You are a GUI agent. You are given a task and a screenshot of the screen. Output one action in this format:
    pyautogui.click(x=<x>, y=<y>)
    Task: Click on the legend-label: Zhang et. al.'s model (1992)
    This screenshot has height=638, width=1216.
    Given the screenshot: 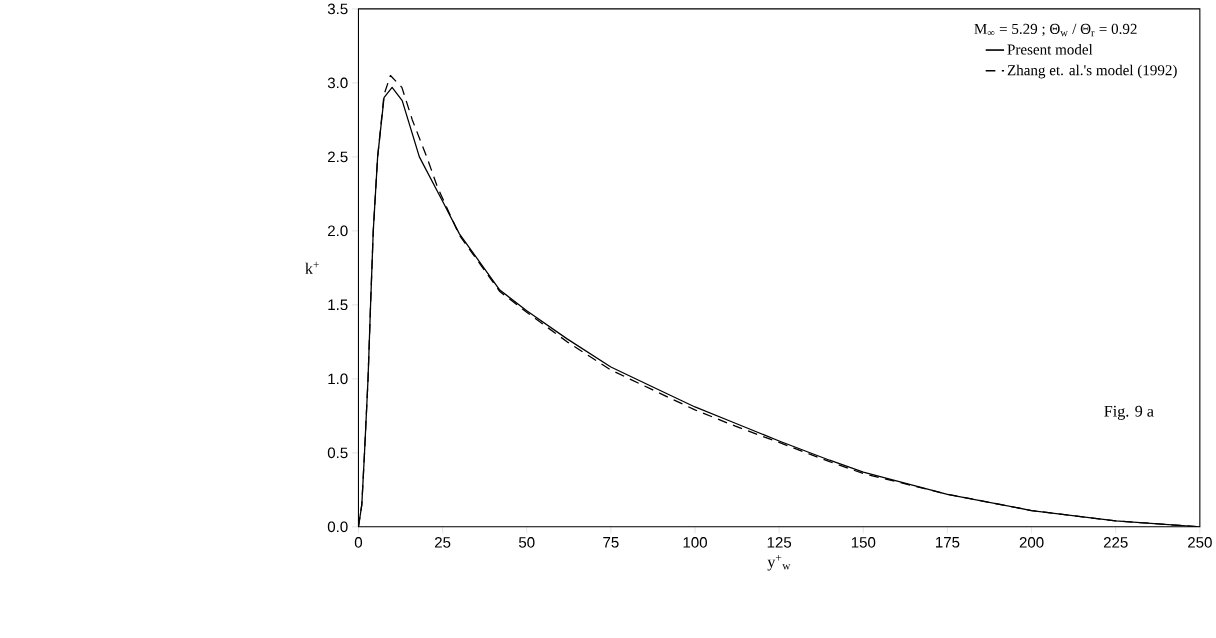 What is the action you would take?
    pyautogui.click(x=1092, y=71)
    